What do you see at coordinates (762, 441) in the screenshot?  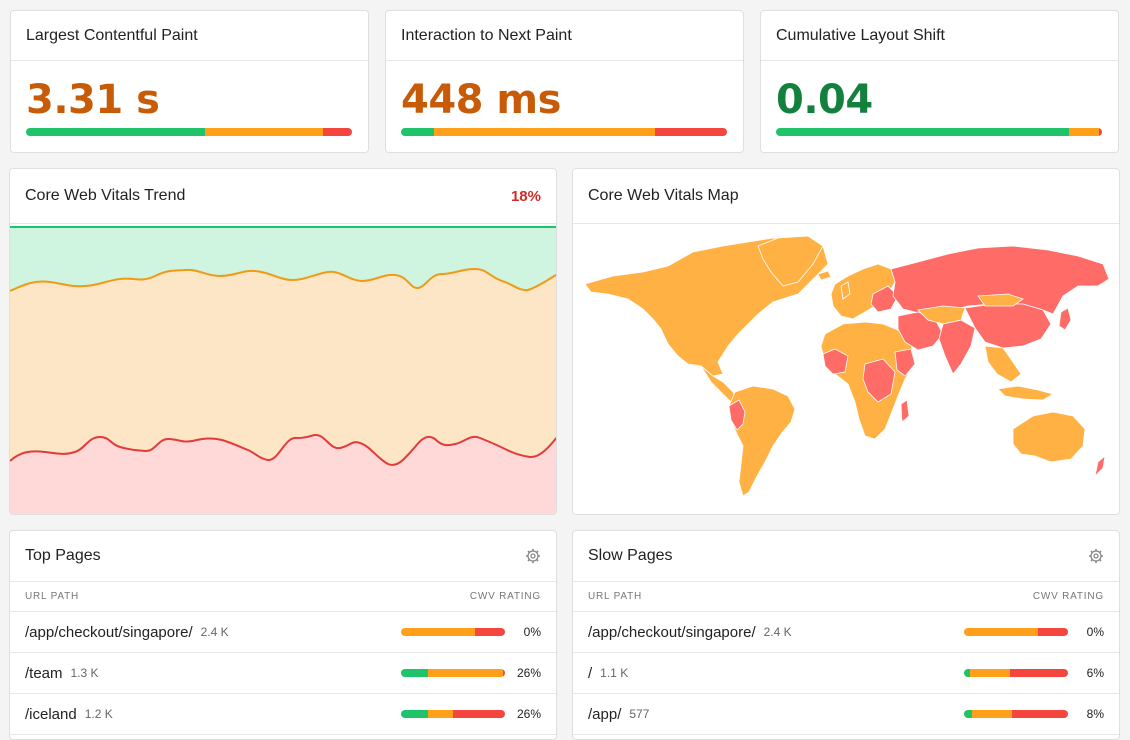 I see `map-south-america` at bounding box center [762, 441].